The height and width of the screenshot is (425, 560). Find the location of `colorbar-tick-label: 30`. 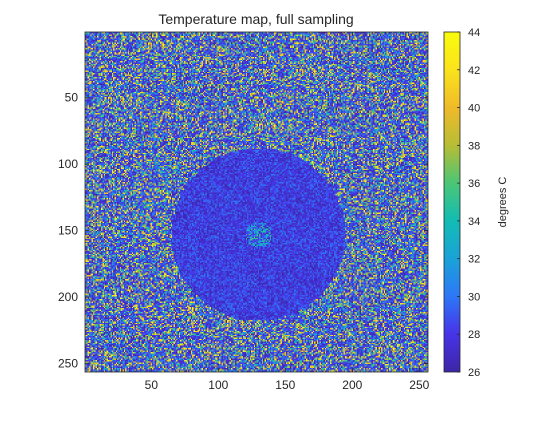

colorbar-tick-label: 30 is located at coordinates (474, 297).